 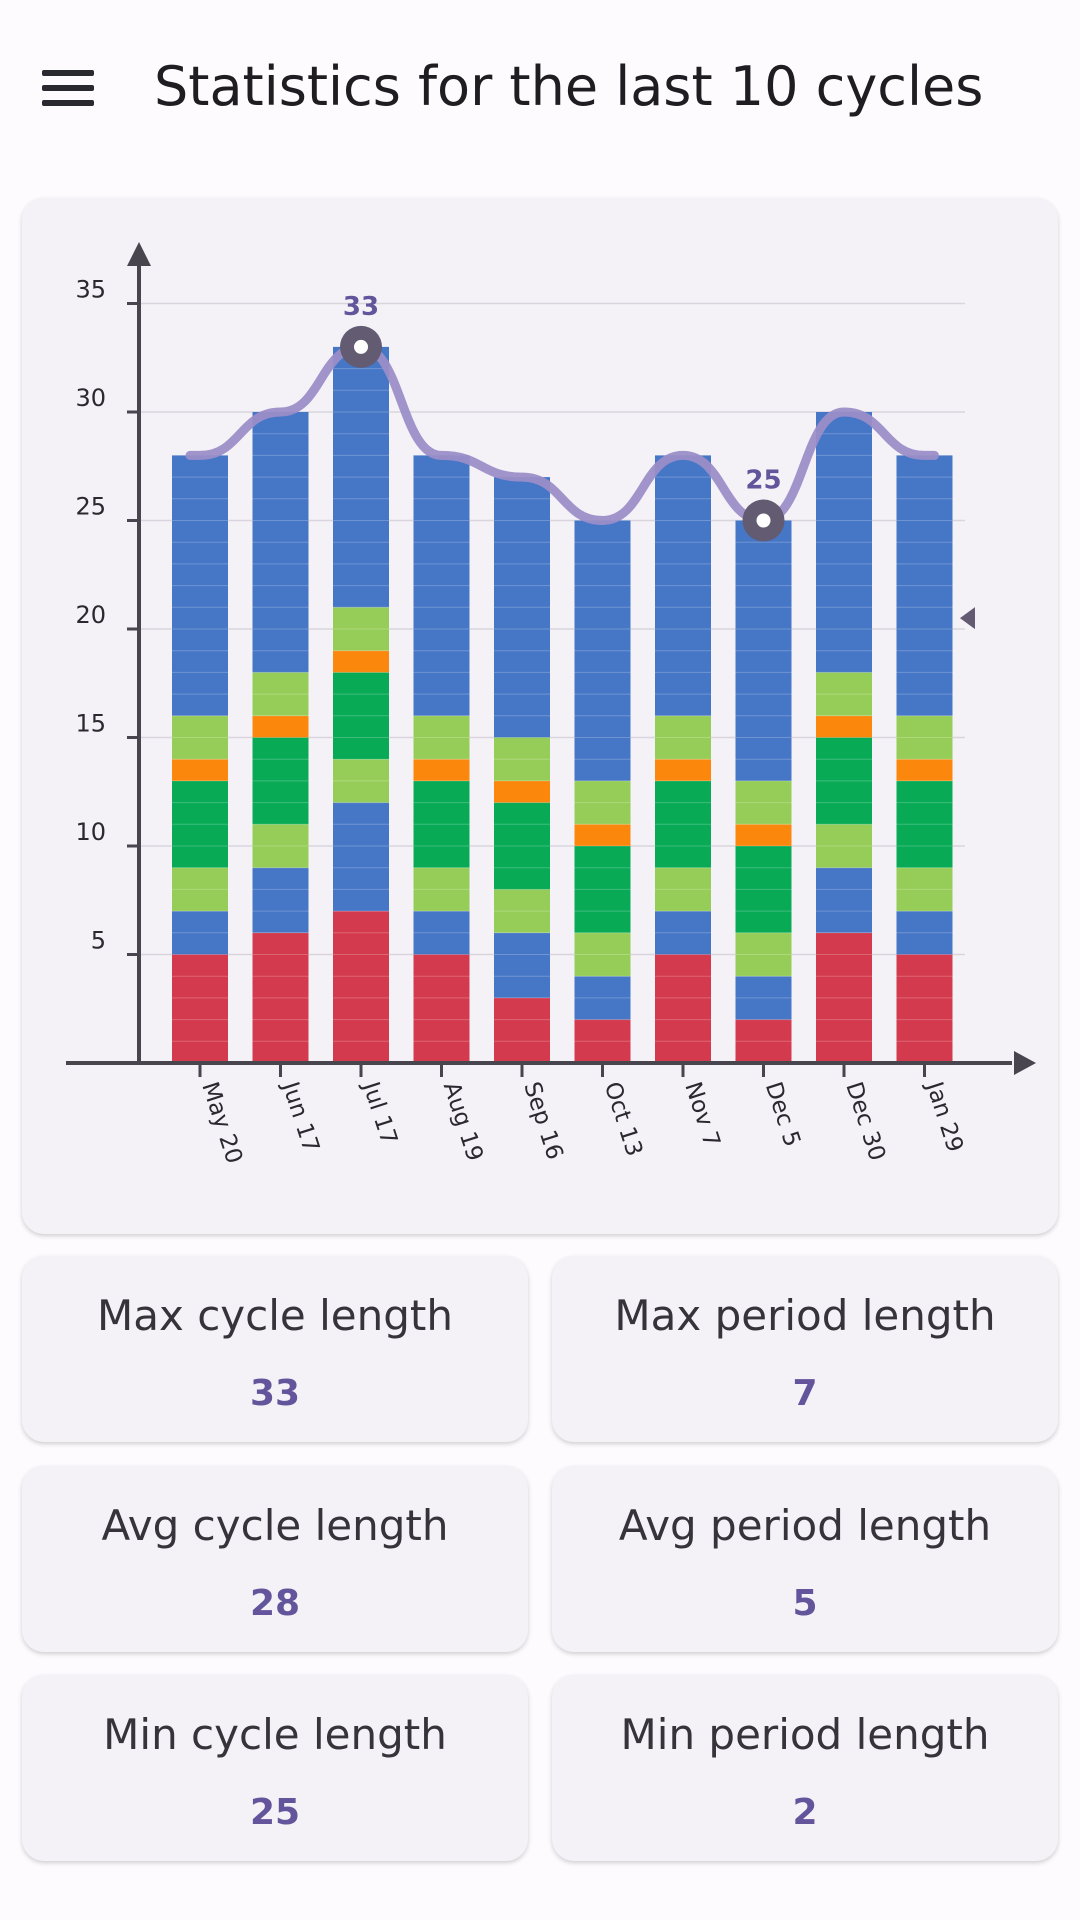 What do you see at coordinates (623, 1119) in the screenshot?
I see `x-tick-label: Oct 13` at bounding box center [623, 1119].